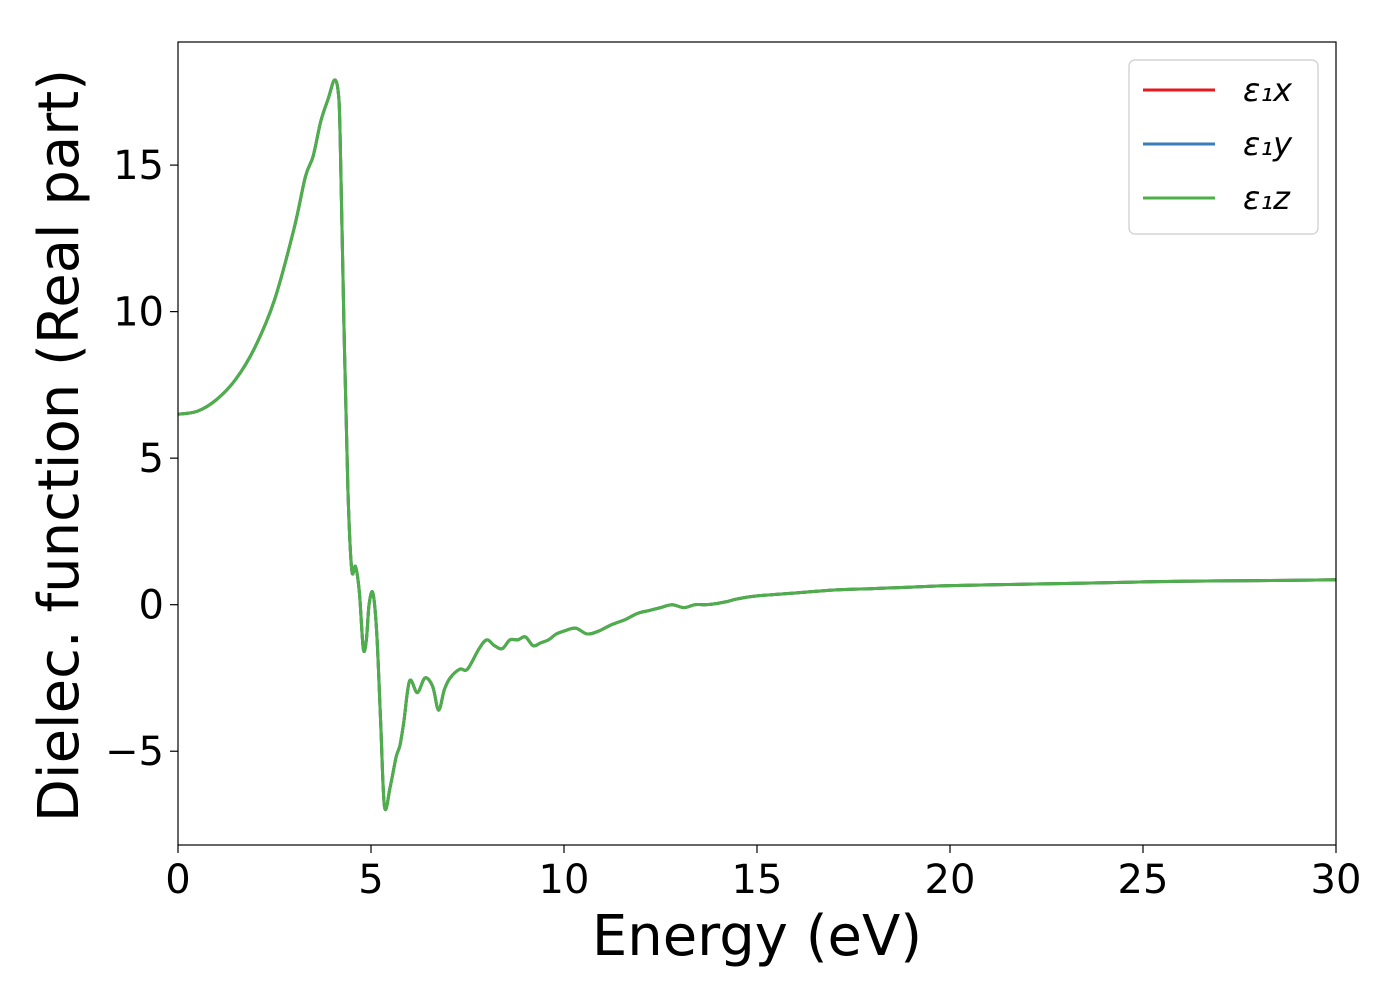  I want to click on y-tick-label: 0, so click(151, 606).